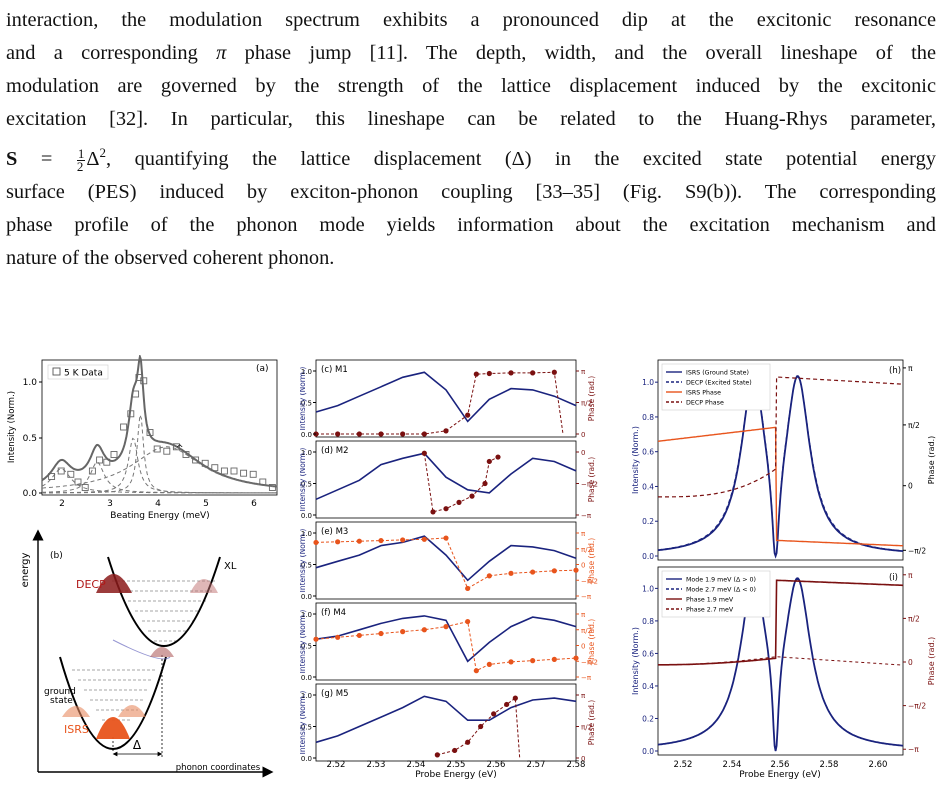 The width and height of the screenshot is (944, 796). I want to click on panel-i-xtick: 2.54, so click(732, 765).